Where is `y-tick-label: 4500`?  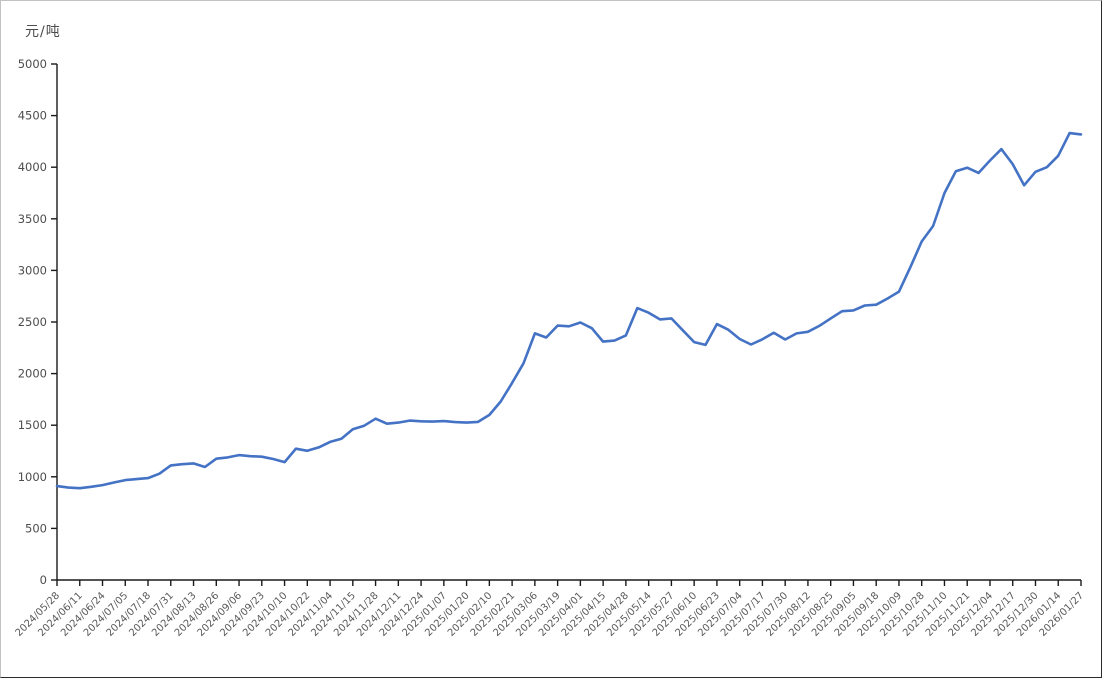
y-tick-label: 4500 is located at coordinates (32, 116).